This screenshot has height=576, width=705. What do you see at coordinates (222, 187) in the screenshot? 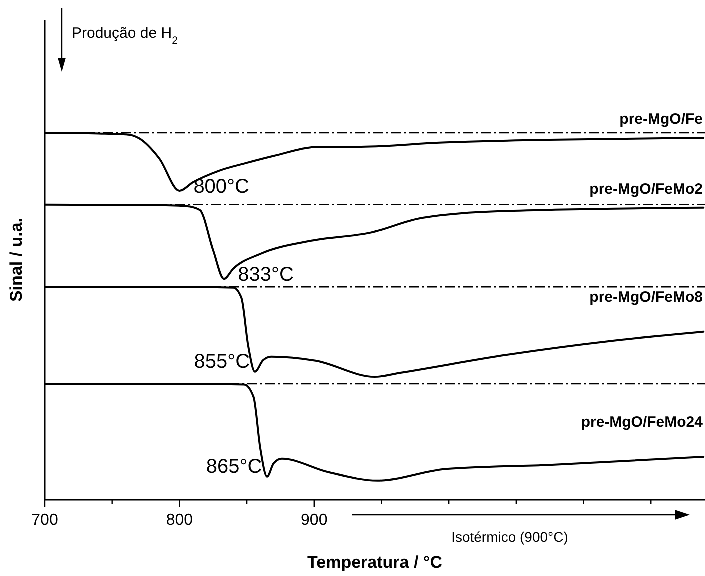
I see `annotation: 800°C` at bounding box center [222, 187].